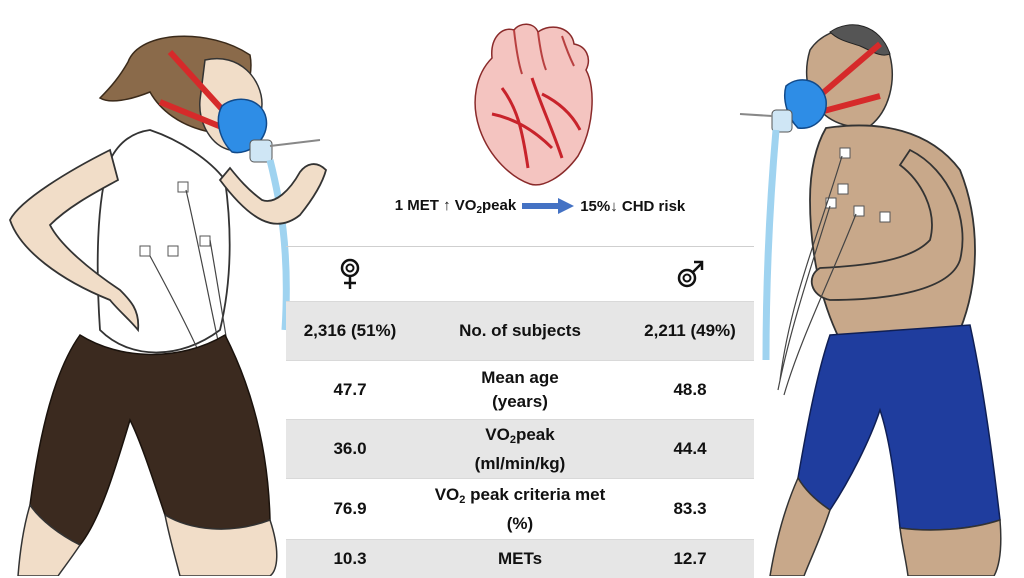 This screenshot has width=1024, height=578. Describe the element at coordinates (350, 558) in the screenshot. I see `female-value: 10.3` at that location.